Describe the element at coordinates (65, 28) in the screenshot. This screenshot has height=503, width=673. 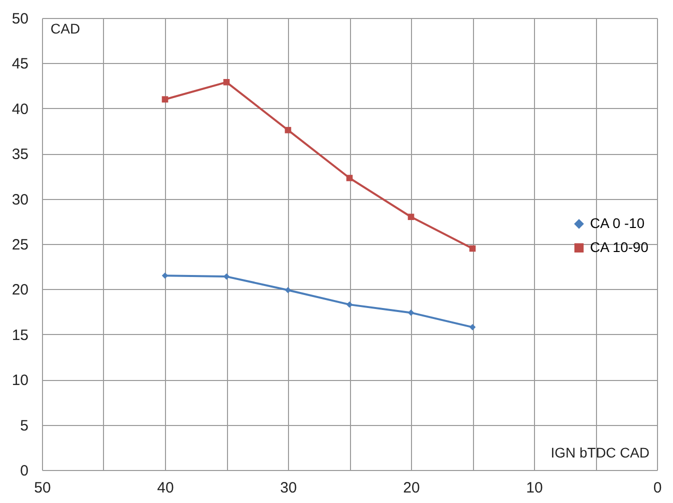
I see `y-axis-title: CAD` at that location.